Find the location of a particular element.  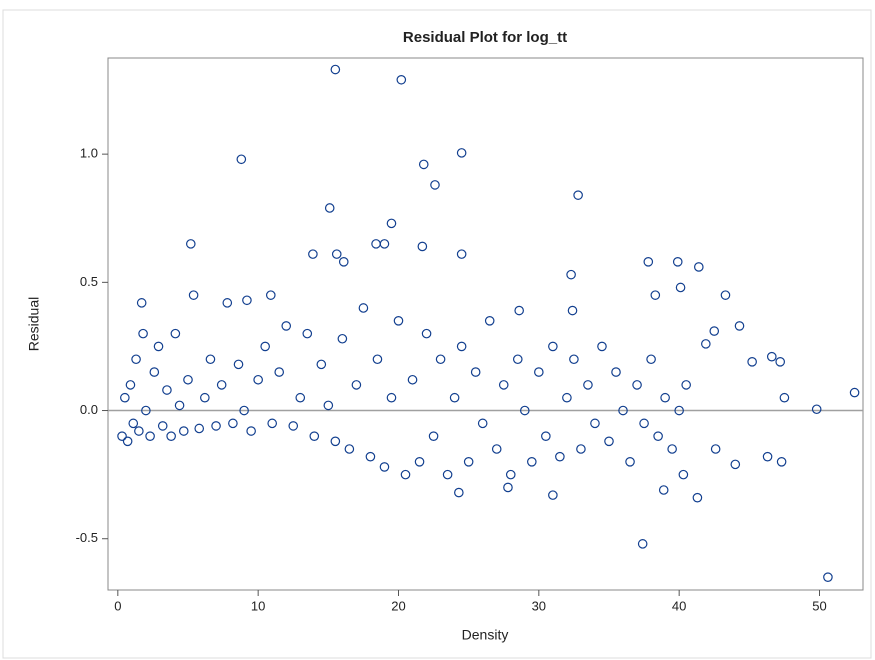

x-tick-label: 30 is located at coordinates (539, 605).